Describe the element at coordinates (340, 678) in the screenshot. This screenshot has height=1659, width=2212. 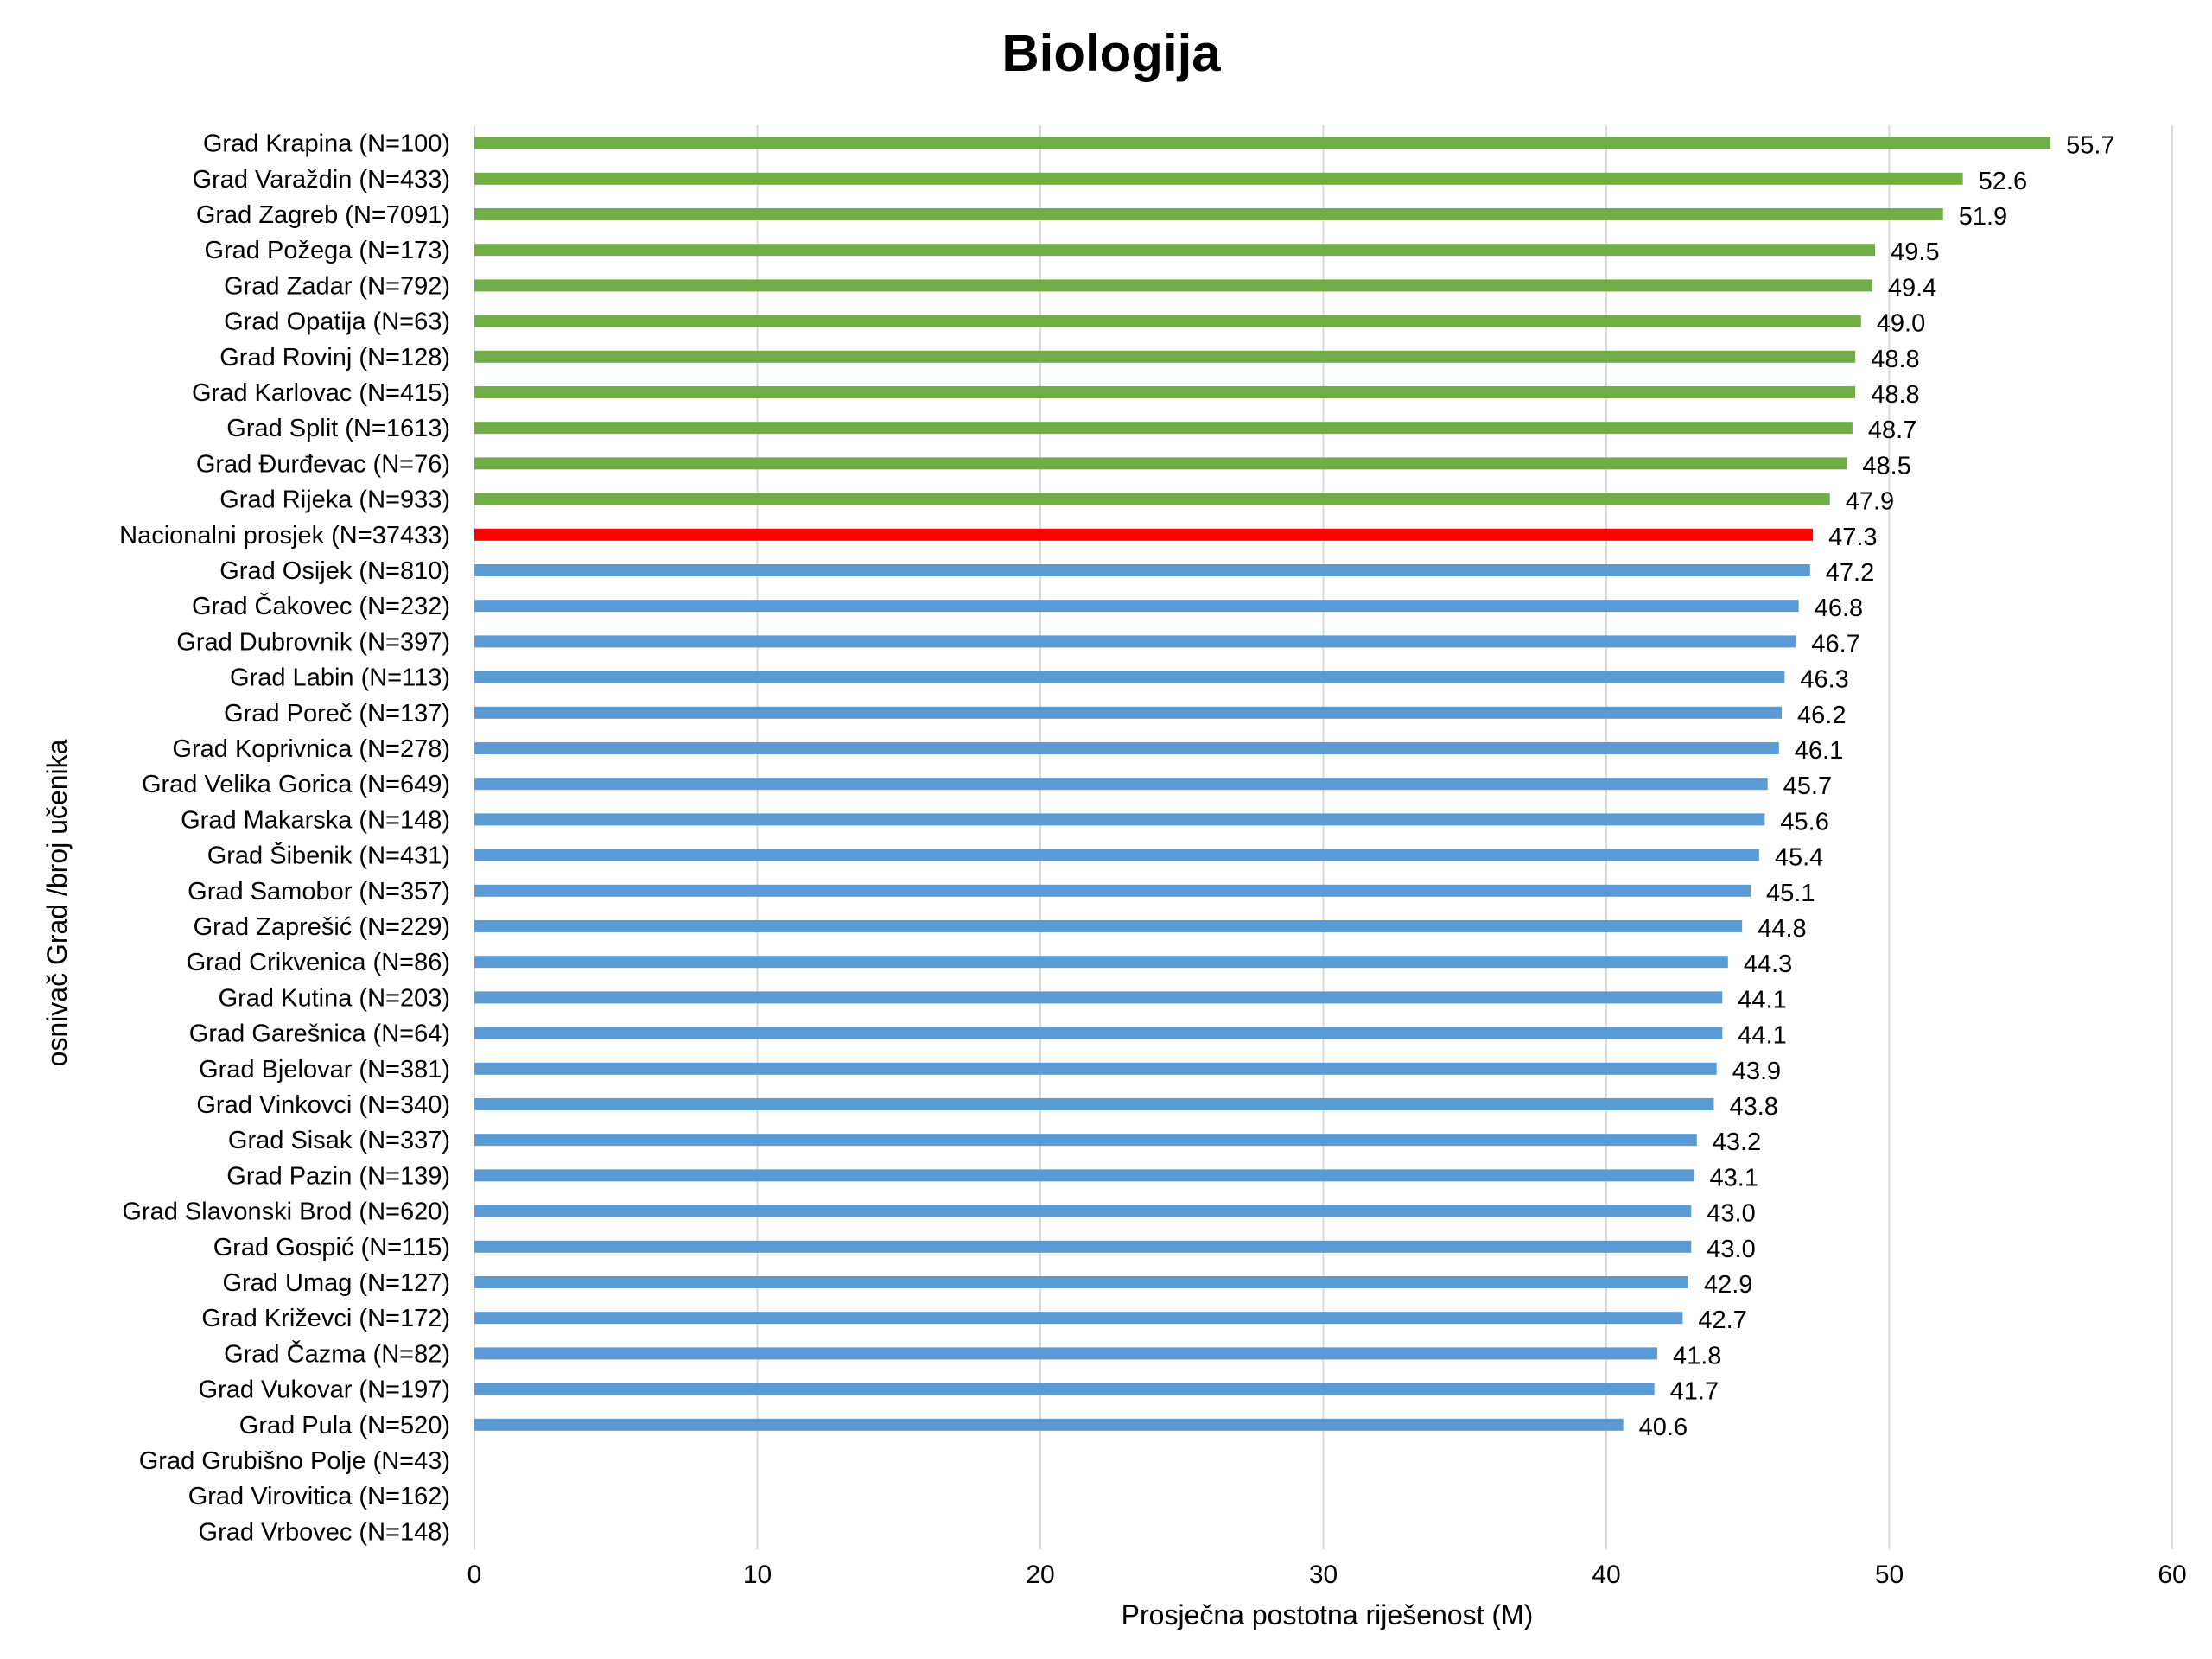
I see `category-label: Grad Labin (N=113)` at that location.